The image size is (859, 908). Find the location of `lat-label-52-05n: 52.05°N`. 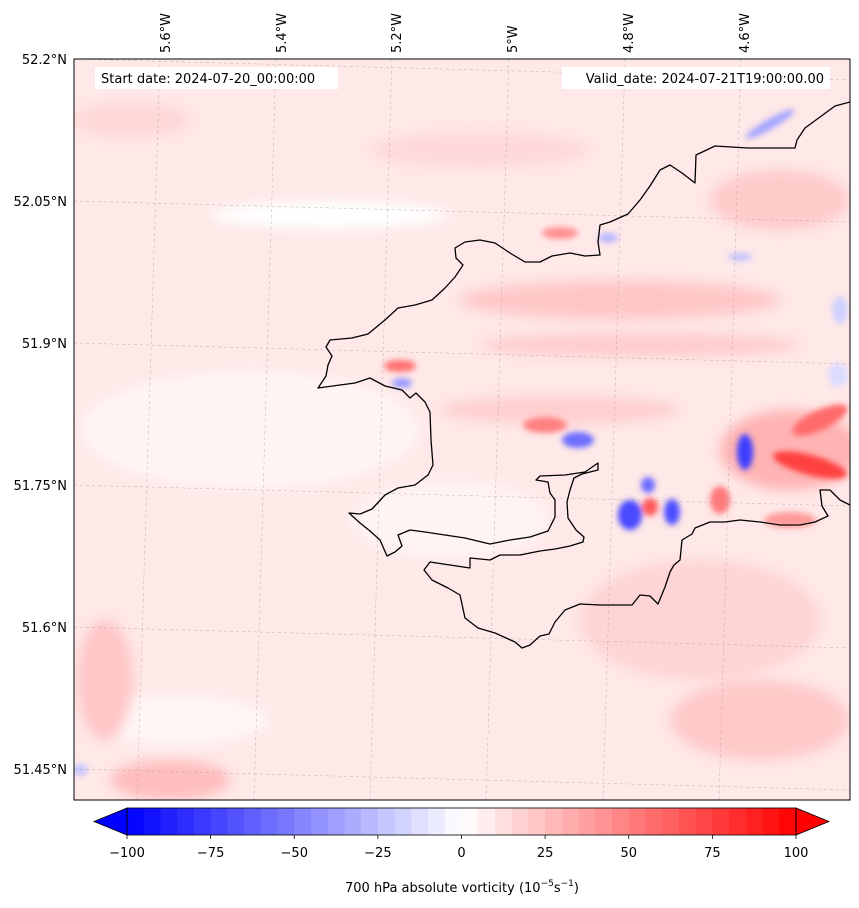

lat-label-52-05n: 52.05°N is located at coordinates (40, 202).